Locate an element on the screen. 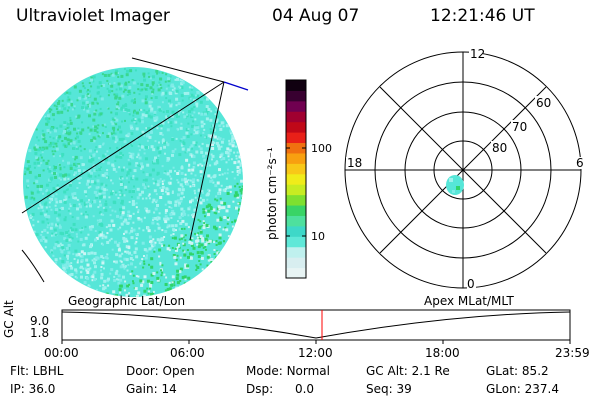 The width and height of the screenshot is (600, 400). label-backing is located at coordinates (471, 283).